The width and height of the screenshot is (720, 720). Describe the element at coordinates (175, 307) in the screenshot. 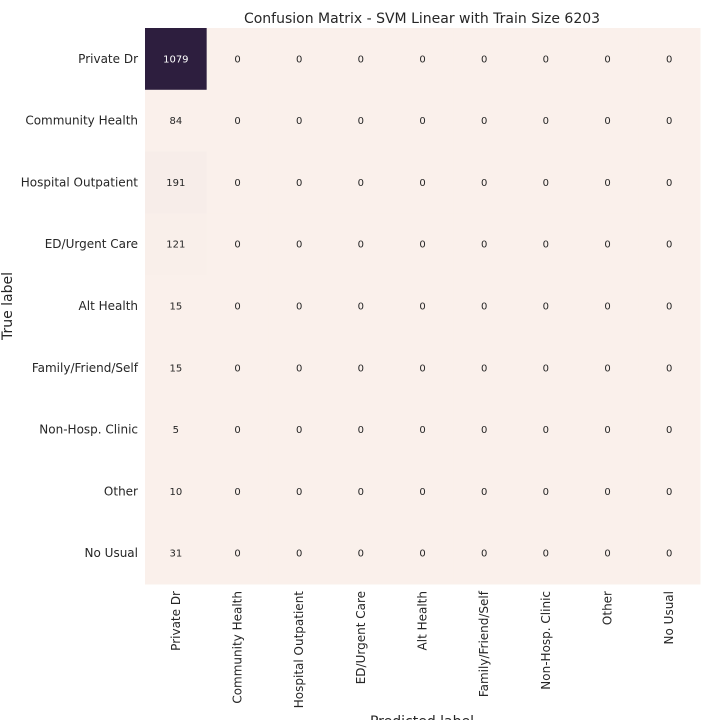

I see `cell-label: 15` at that location.